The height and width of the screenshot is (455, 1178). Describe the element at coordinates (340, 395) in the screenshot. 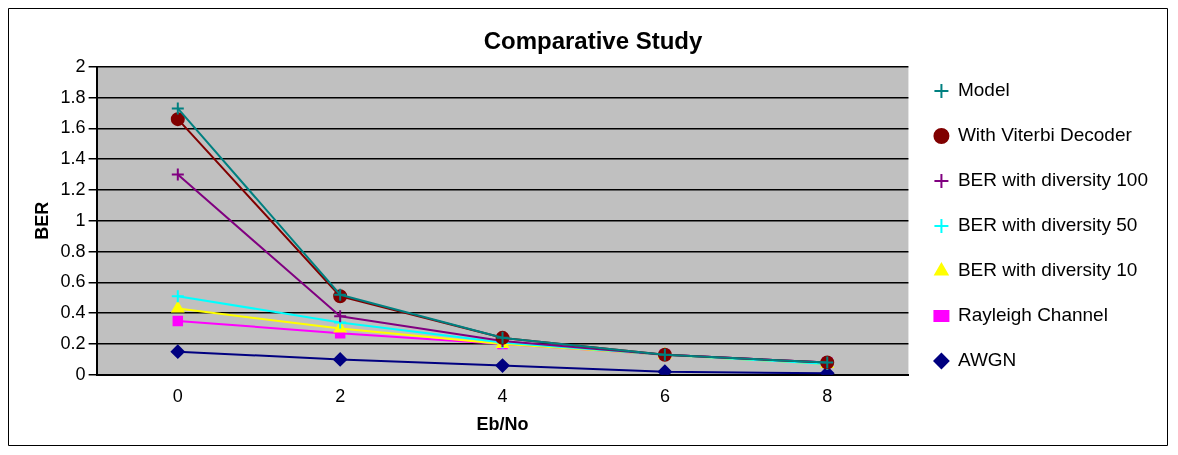

I see `x-tick-label: 2` at that location.